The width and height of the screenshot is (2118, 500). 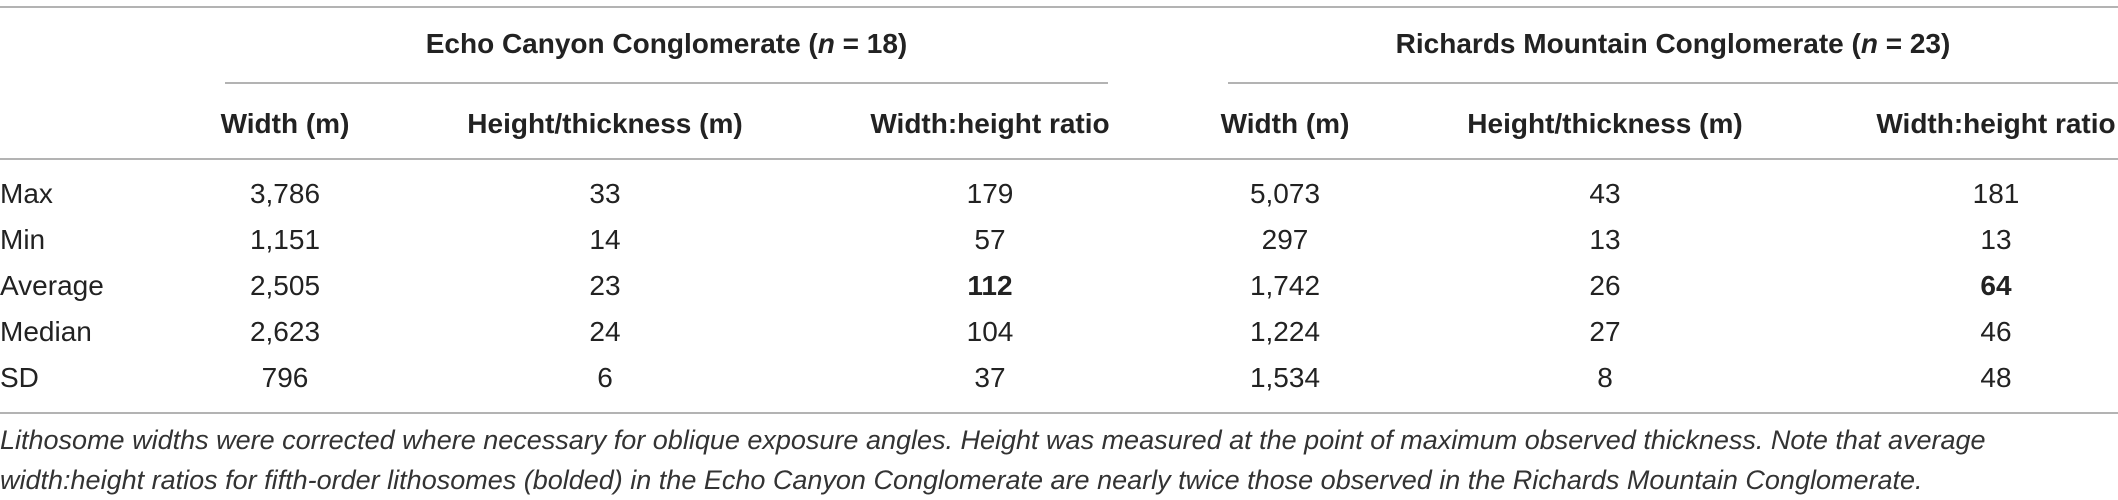 I want to click on table-cell: 181, so click(x=1996, y=193).